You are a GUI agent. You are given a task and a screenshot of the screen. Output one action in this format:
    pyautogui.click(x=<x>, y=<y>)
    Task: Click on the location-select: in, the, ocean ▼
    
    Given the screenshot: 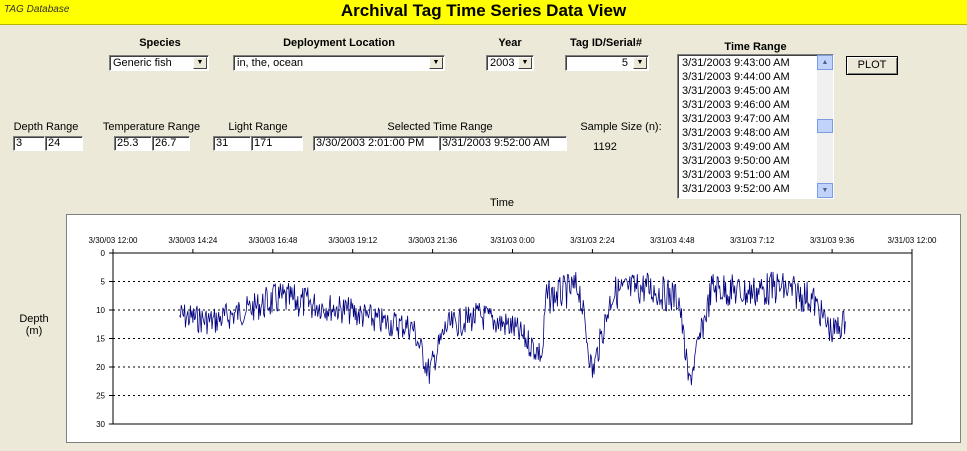 What is the action you would take?
    pyautogui.click(x=339, y=63)
    